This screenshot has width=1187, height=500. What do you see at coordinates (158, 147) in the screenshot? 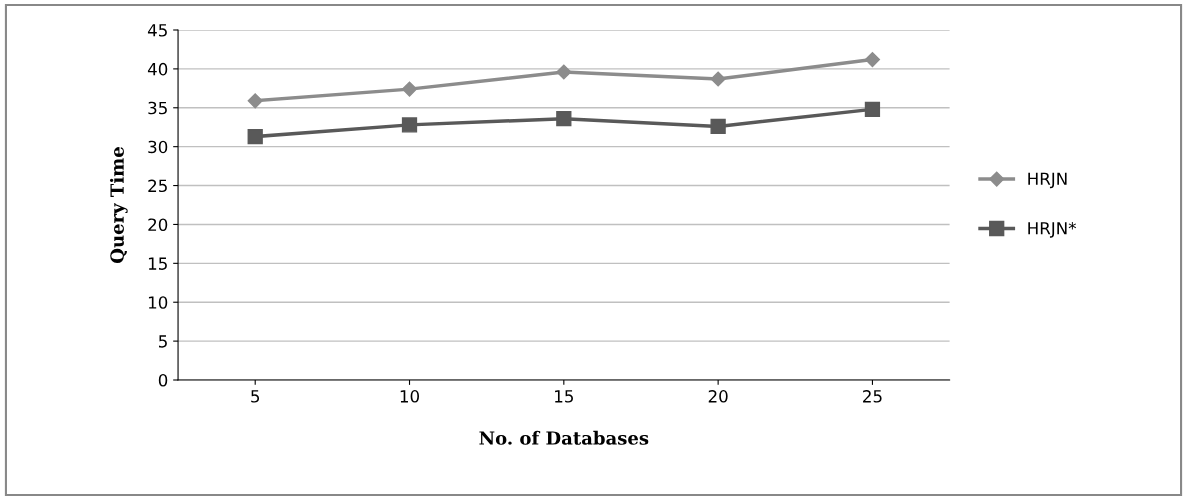
I see `y-tick-label: 30` at bounding box center [158, 147].